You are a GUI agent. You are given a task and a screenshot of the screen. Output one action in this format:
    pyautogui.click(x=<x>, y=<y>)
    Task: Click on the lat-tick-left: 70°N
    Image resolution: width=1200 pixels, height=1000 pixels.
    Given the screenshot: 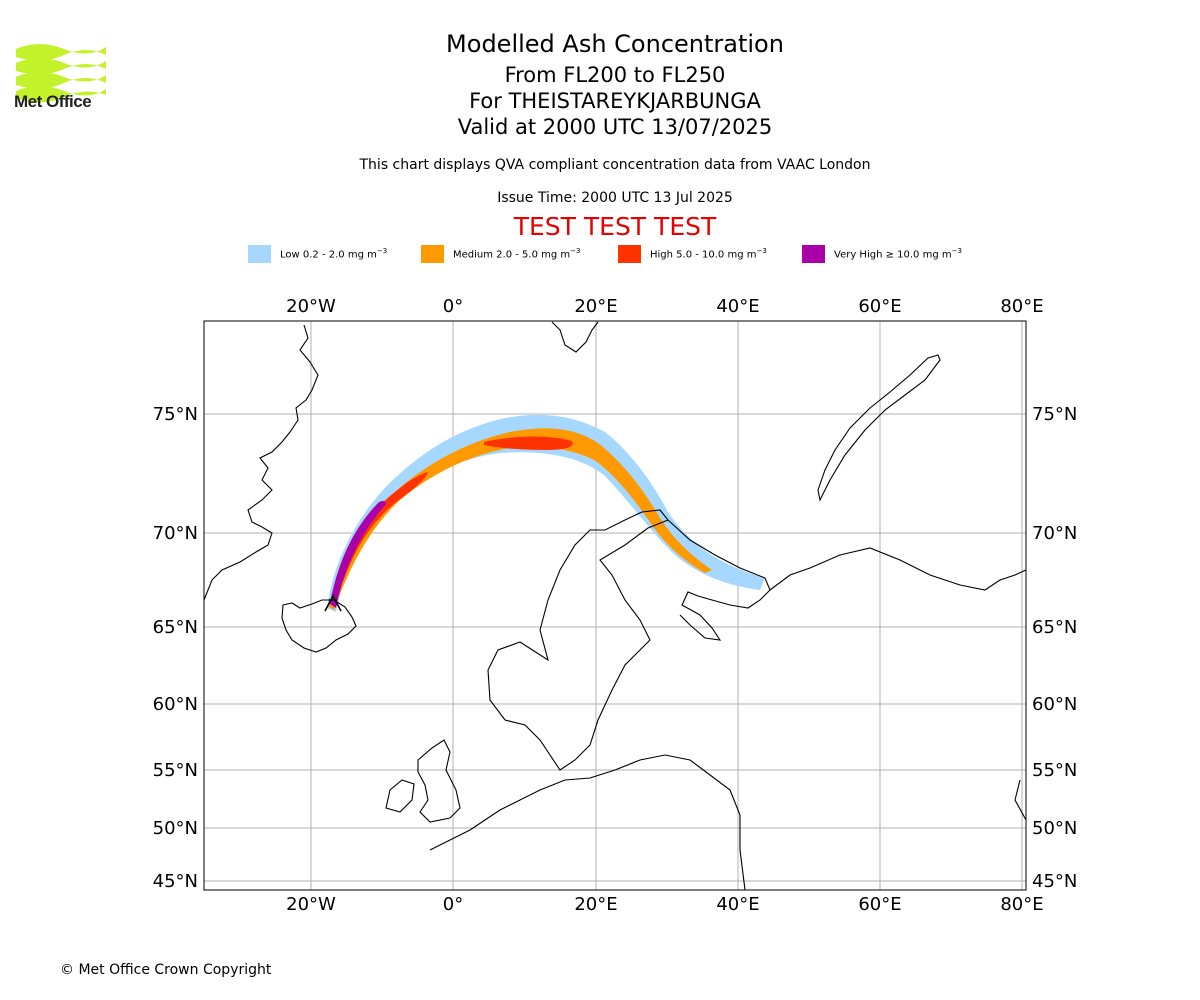 What is the action you would take?
    pyautogui.click(x=175, y=533)
    